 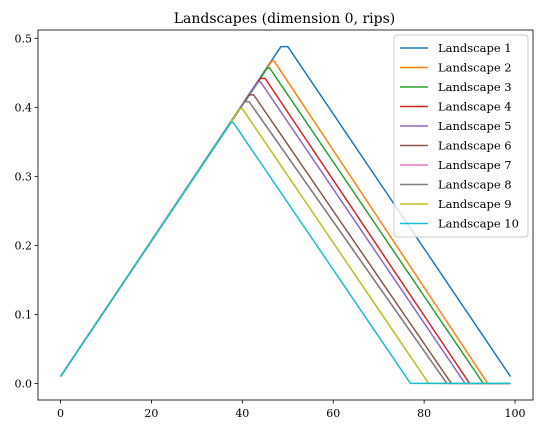 What do you see at coordinates (424, 413) in the screenshot?
I see `x-tick-label: 80` at bounding box center [424, 413].